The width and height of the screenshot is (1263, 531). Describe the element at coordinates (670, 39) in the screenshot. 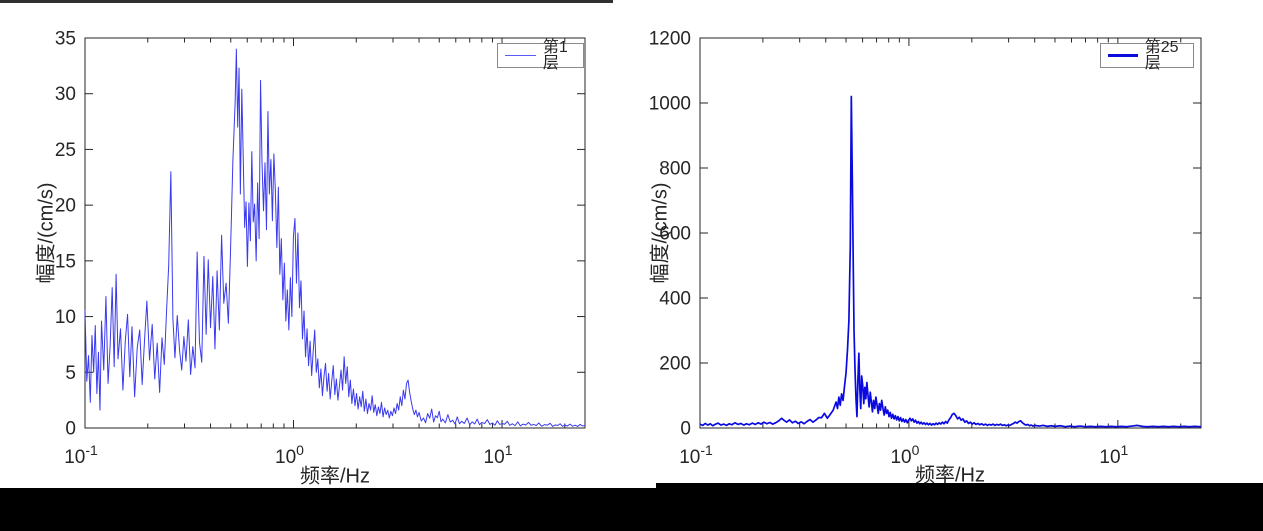

I see `y-tick-label: 1200` at that location.